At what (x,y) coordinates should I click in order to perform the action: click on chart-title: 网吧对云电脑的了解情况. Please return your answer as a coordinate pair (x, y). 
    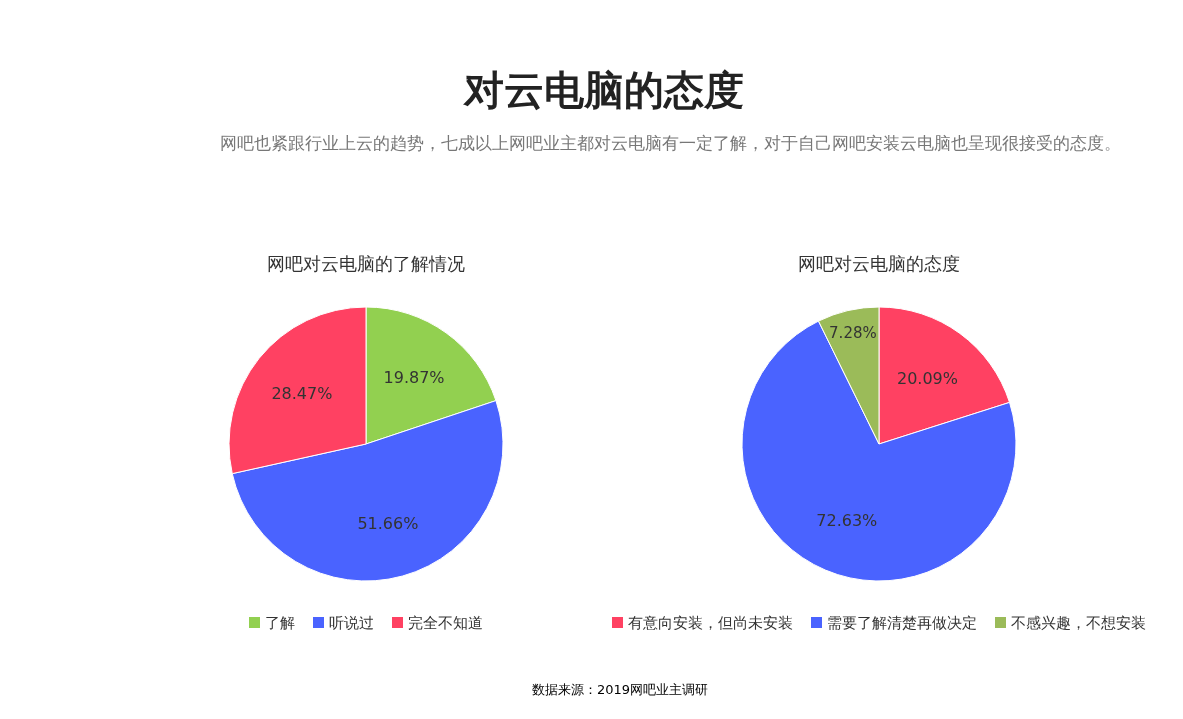
    Looking at the image, I should click on (366, 263).